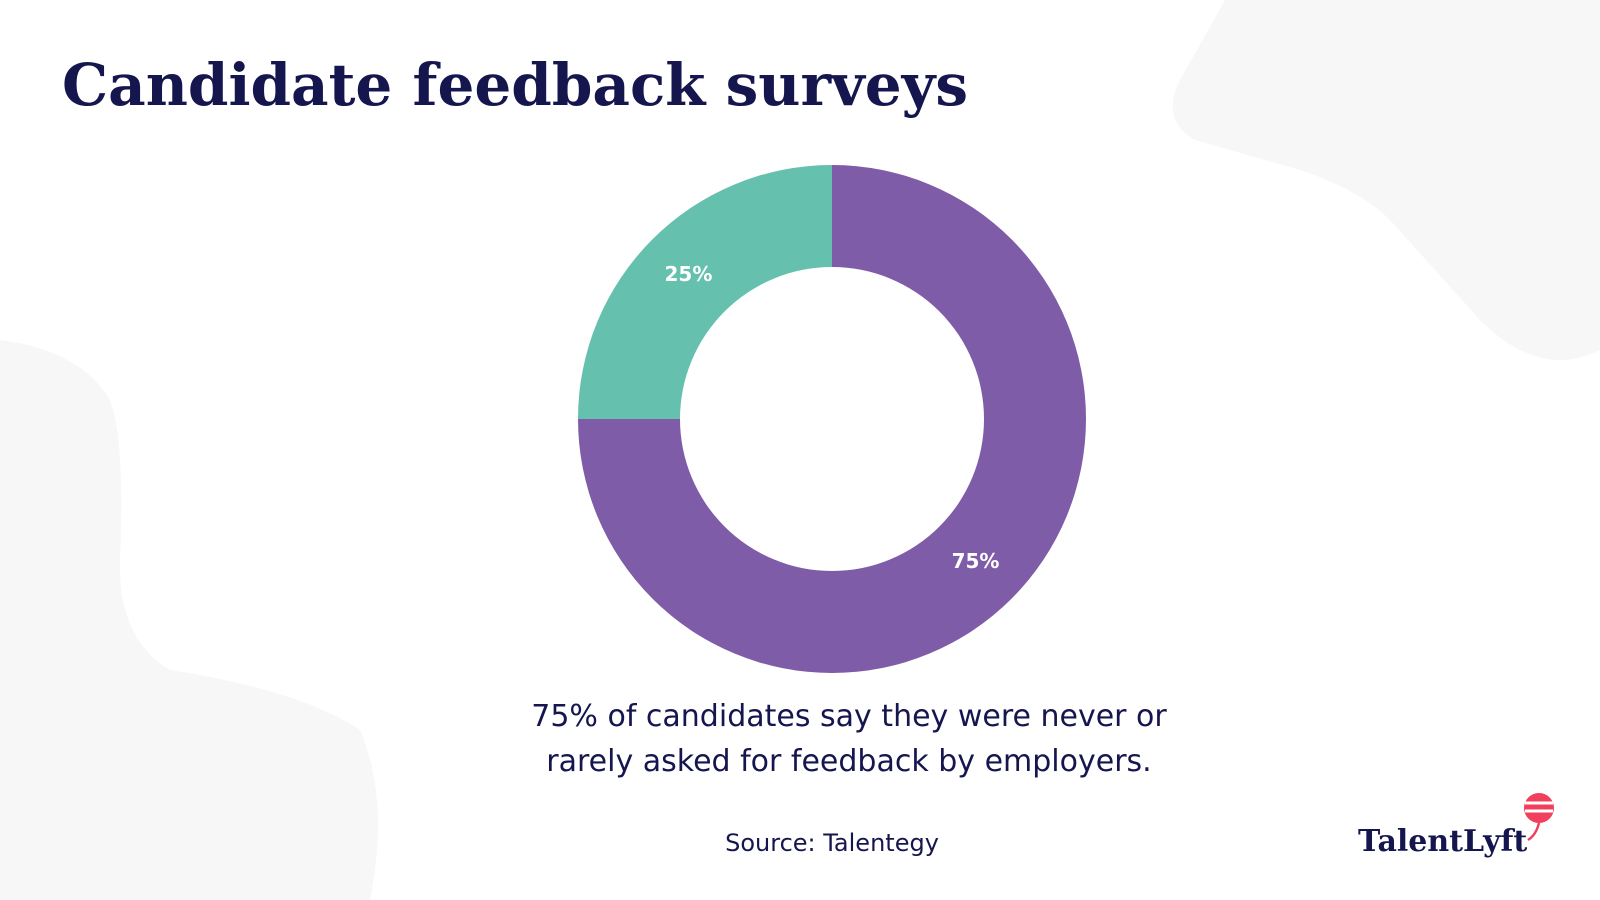 The width and height of the screenshot is (1600, 900). What do you see at coordinates (515, 85) in the screenshot?
I see `chart-title: Candidate feedback surveys` at bounding box center [515, 85].